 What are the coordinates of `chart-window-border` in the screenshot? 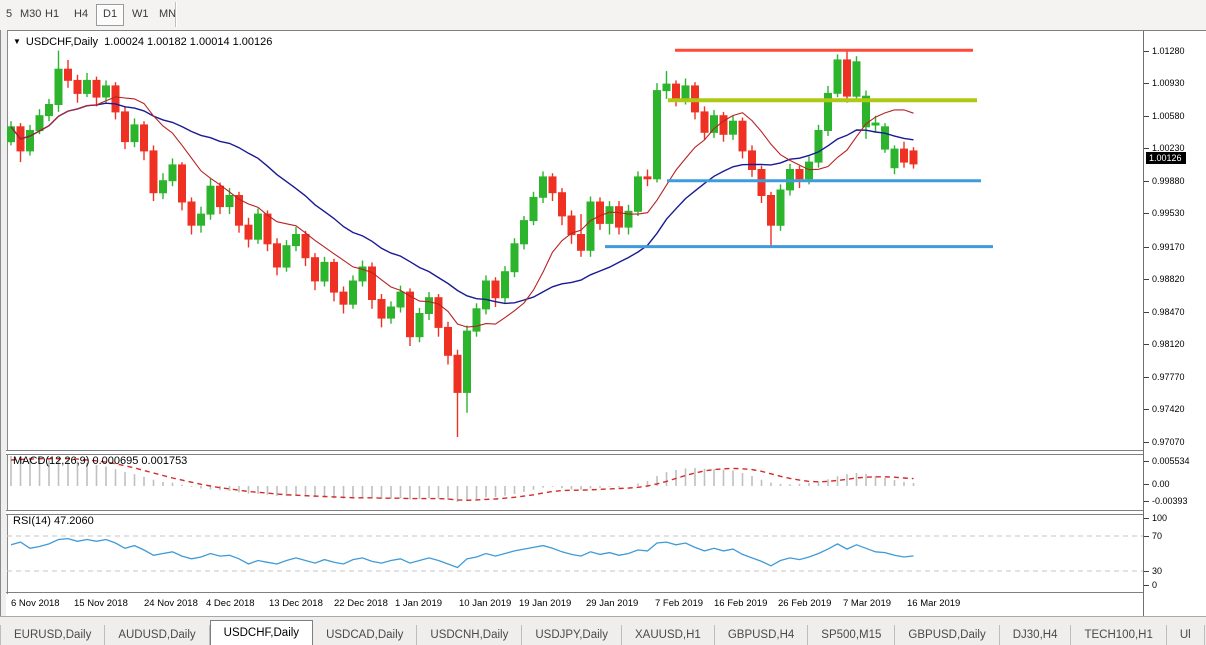 It's located at (606, 30).